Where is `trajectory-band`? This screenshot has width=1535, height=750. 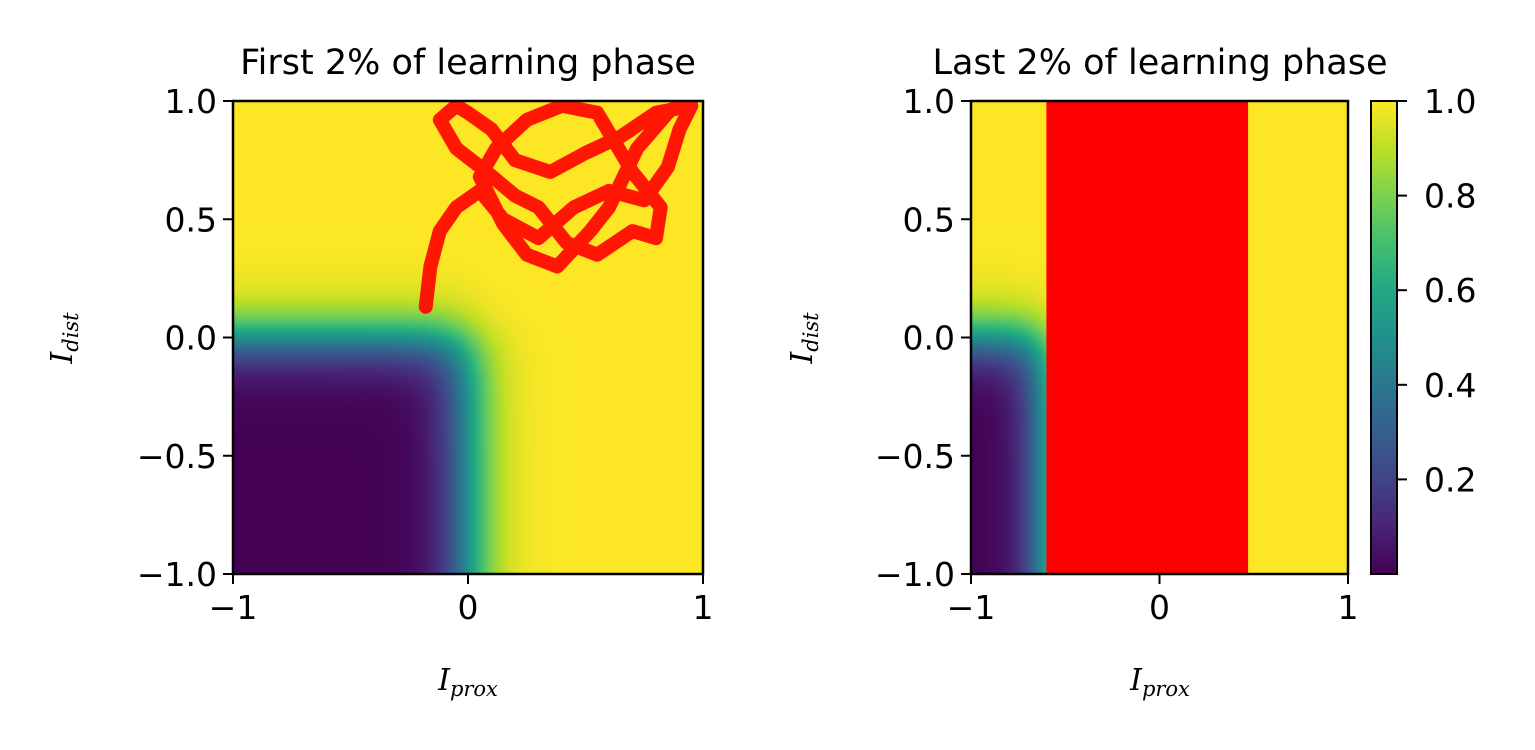 trajectory-band is located at coordinates (1147, 337).